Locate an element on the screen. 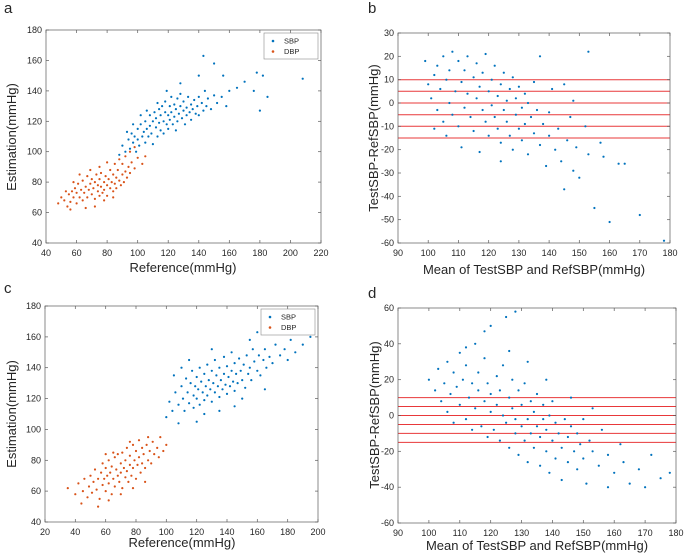  y-tick-label: 80 is located at coordinates (37, 182).